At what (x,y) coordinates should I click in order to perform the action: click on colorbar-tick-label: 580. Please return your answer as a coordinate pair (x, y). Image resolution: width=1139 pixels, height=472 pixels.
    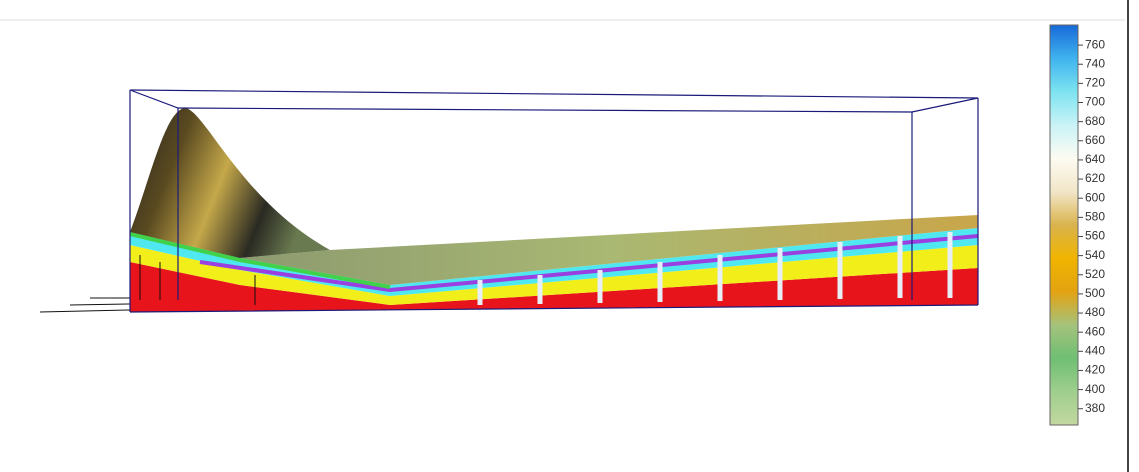
    Looking at the image, I should click on (1095, 217).